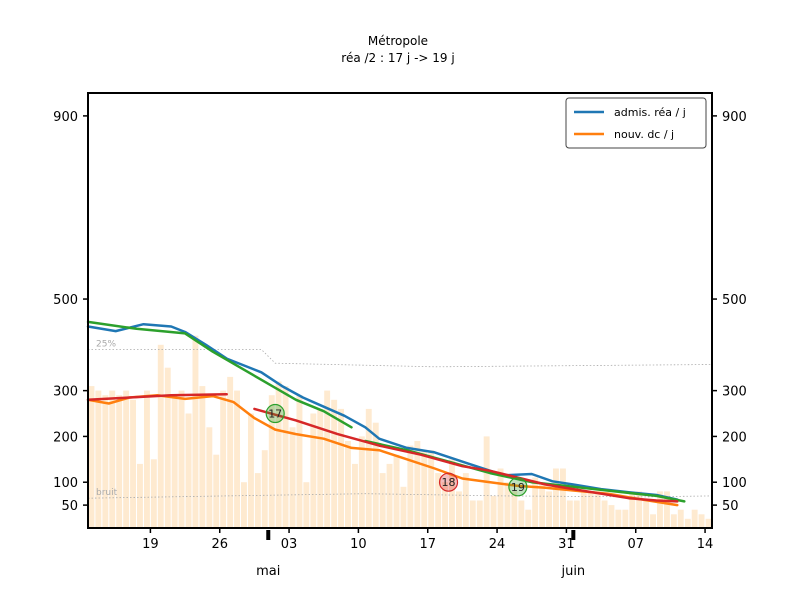  Describe the element at coordinates (69, 506) in the screenshot. I see `y-tick-label-left: 50` at that location.